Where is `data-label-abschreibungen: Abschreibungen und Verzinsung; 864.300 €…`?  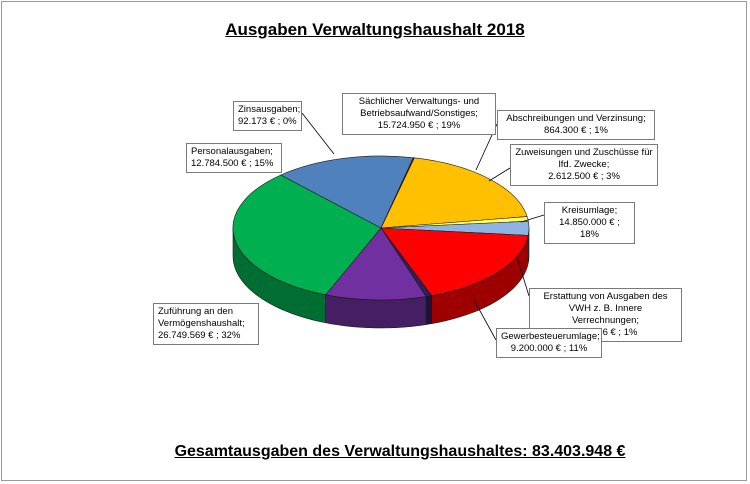
data-label-abschreibungen: Abschreibungen und Verzinsung; 864.300 €… is located at coordinates (576, 125).